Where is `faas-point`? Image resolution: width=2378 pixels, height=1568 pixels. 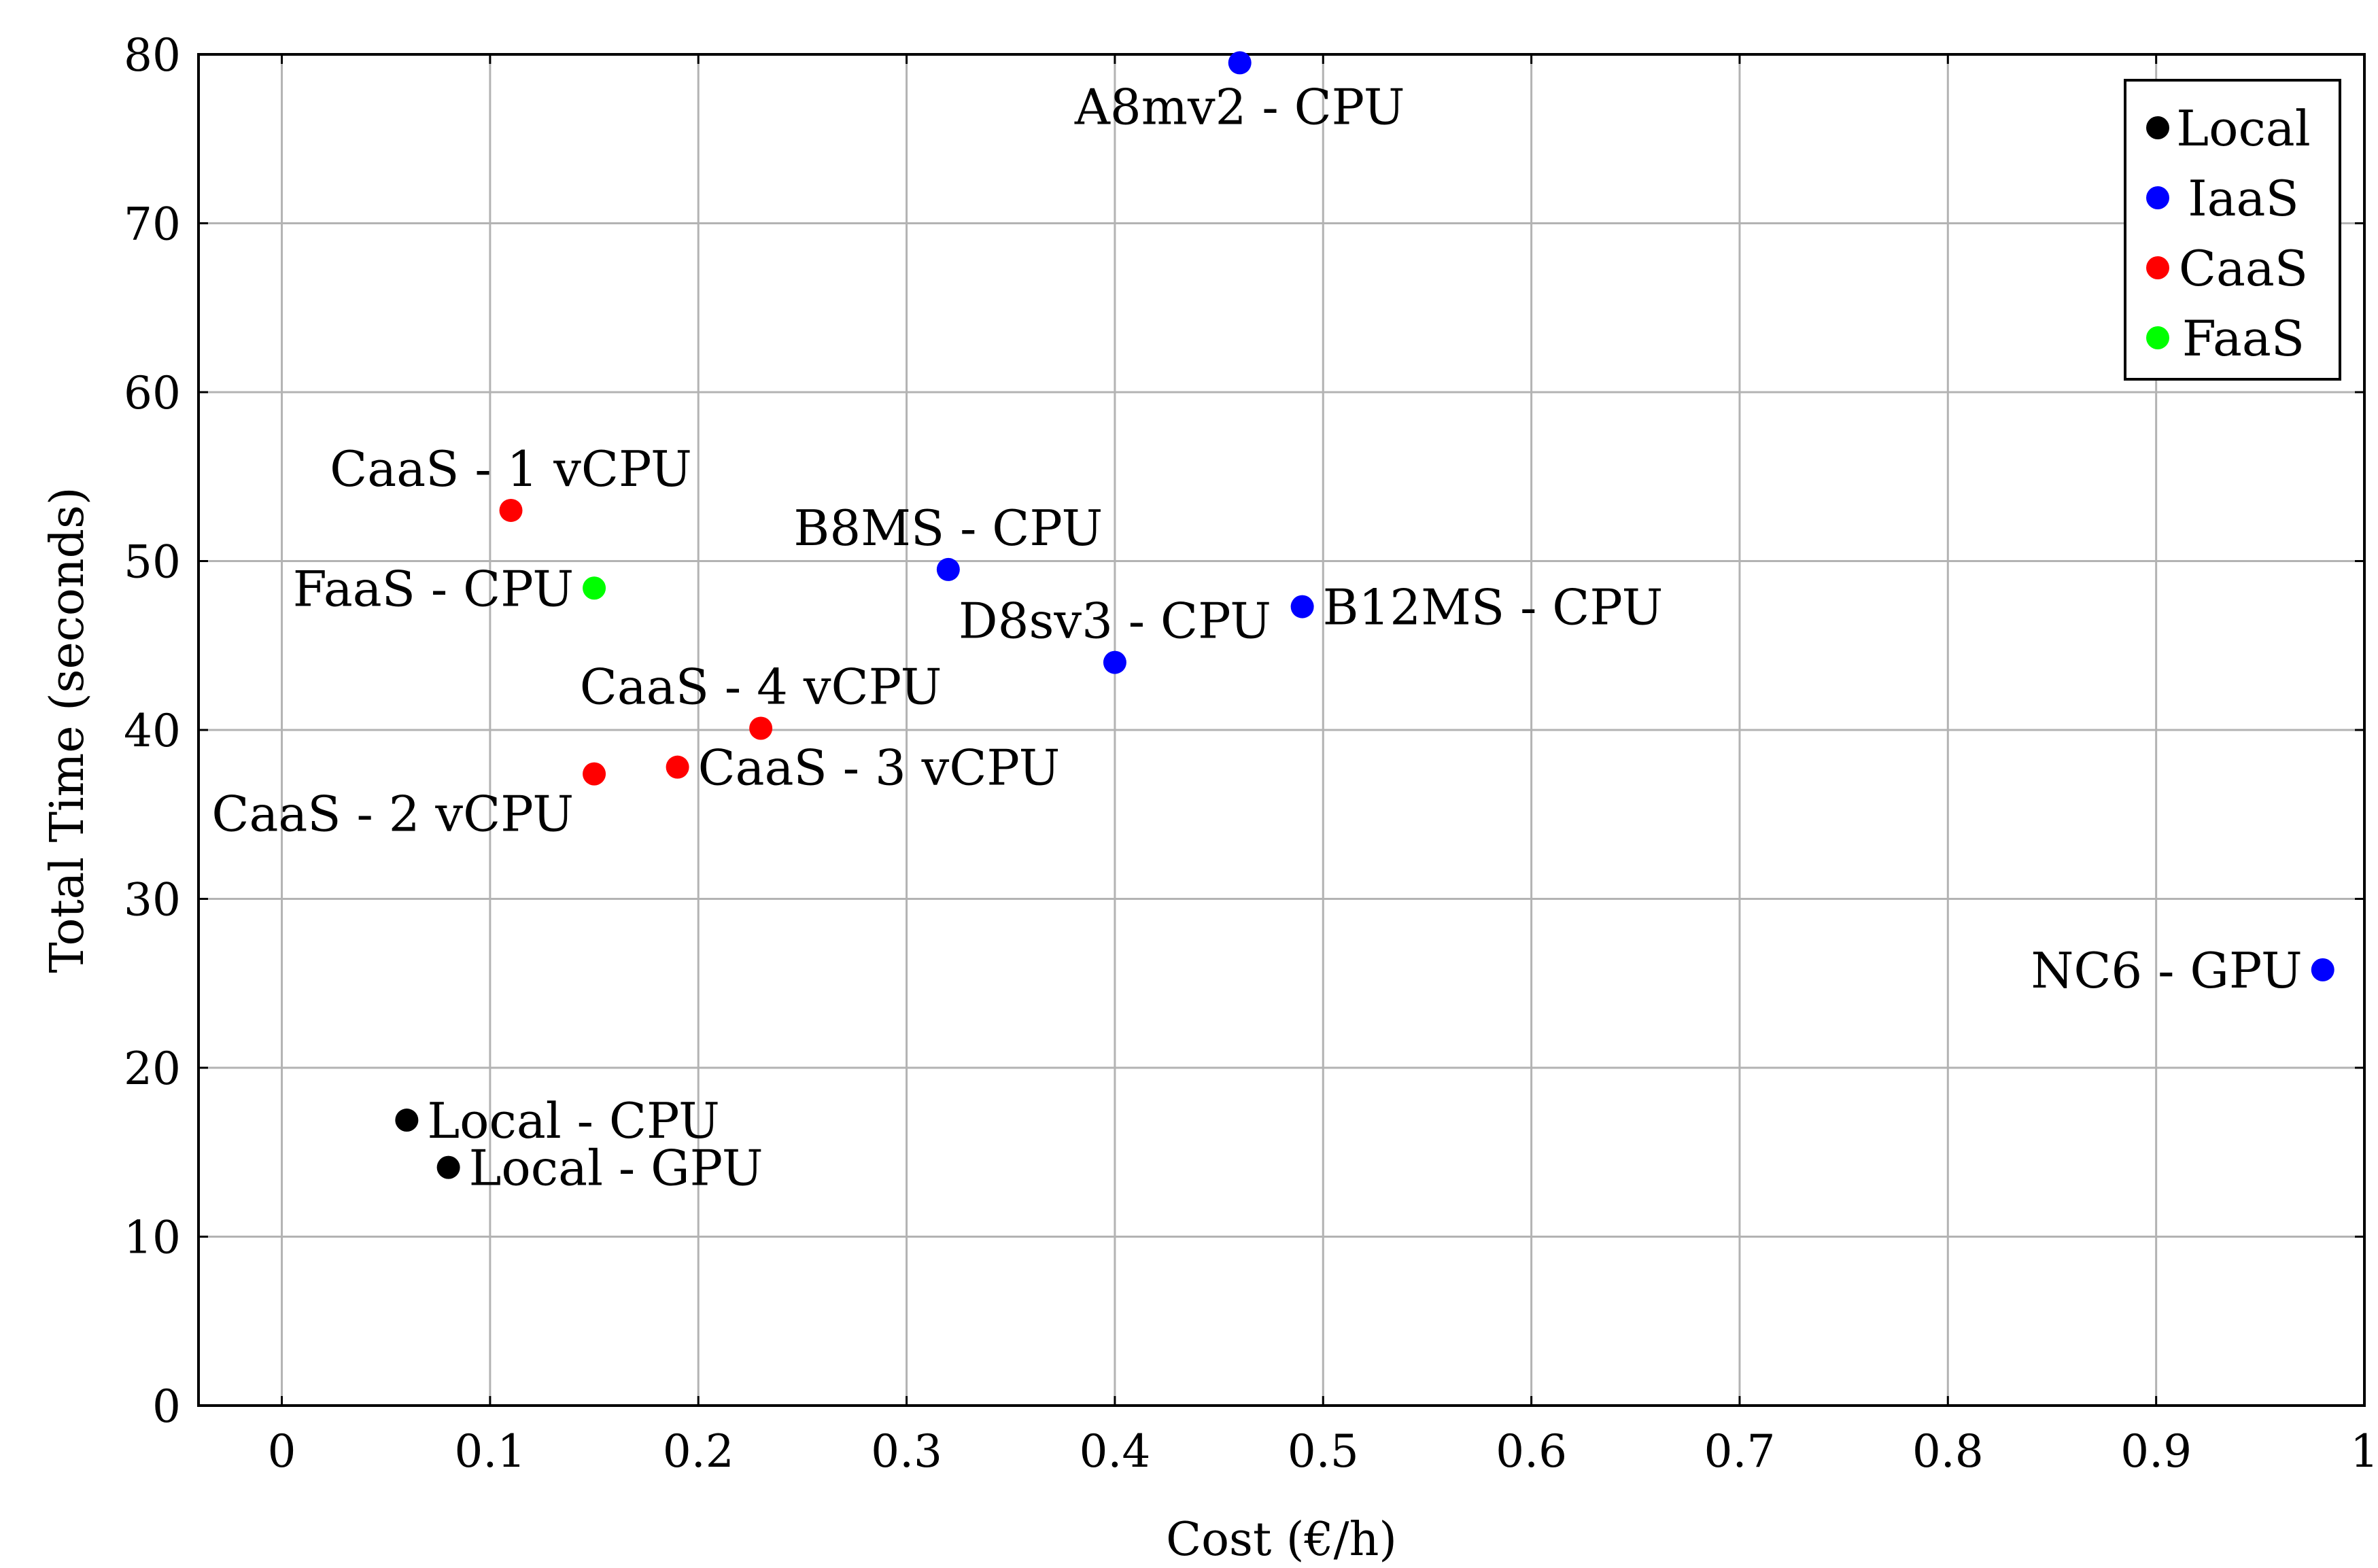 faas-point is located at coordinates (594, 588).